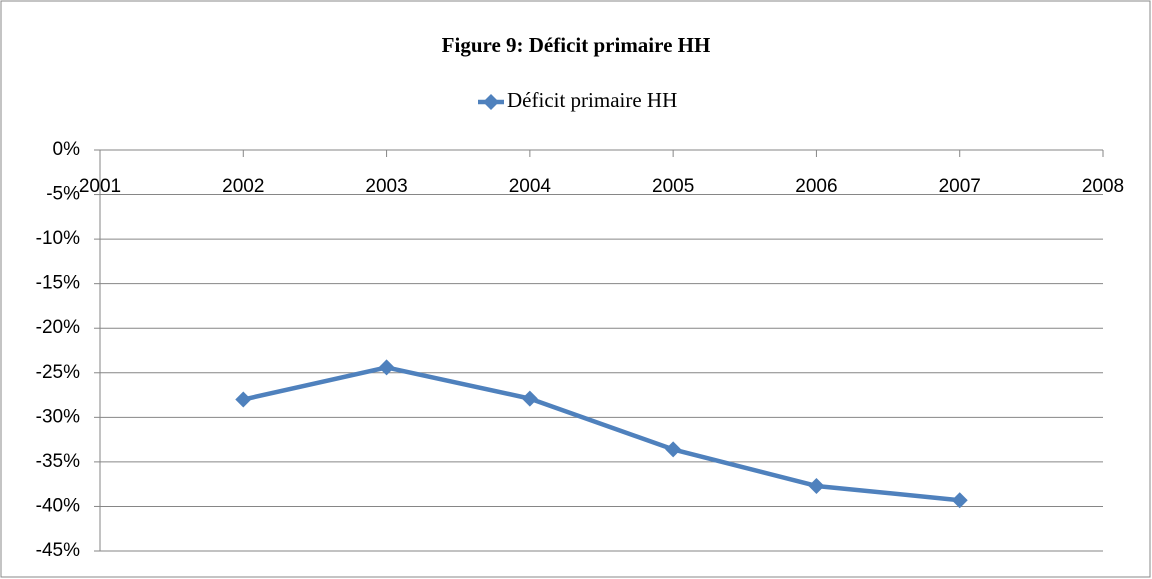 Image resolution: width=1152 pixels, height=579 pixels. What do you see at coordinates (100, 186) in the screenshot?
I see `x-tick-label: 2001` at bounding box center [100, 186].